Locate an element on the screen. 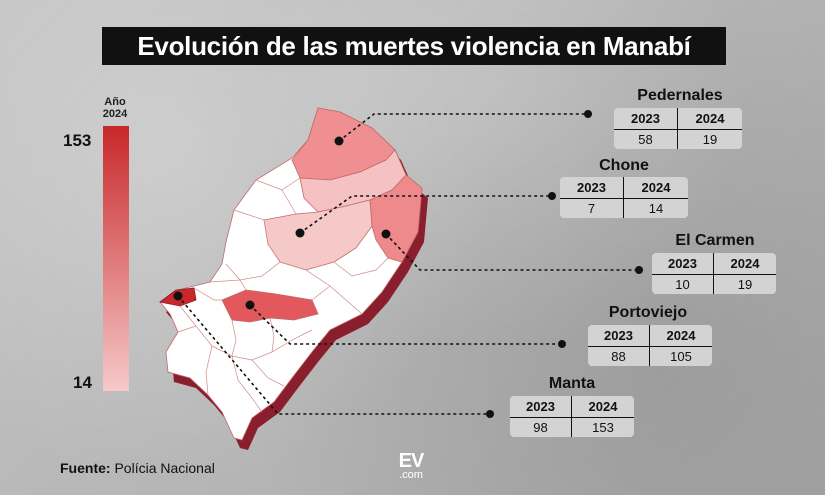 This screenshot has height=495, width=825. value-2023: 7 is located at coordinates (592, 208).